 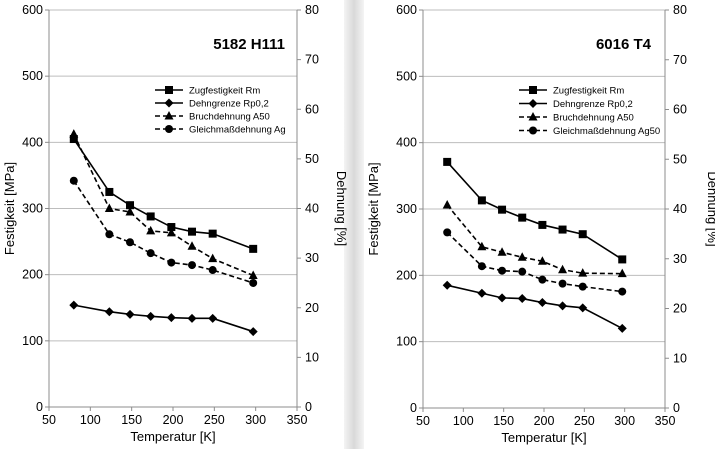 What do you see at coordinates (249, 44) in the screenshot?
I see `chart-title: 5182 H111` at bounding box center [249, 44].